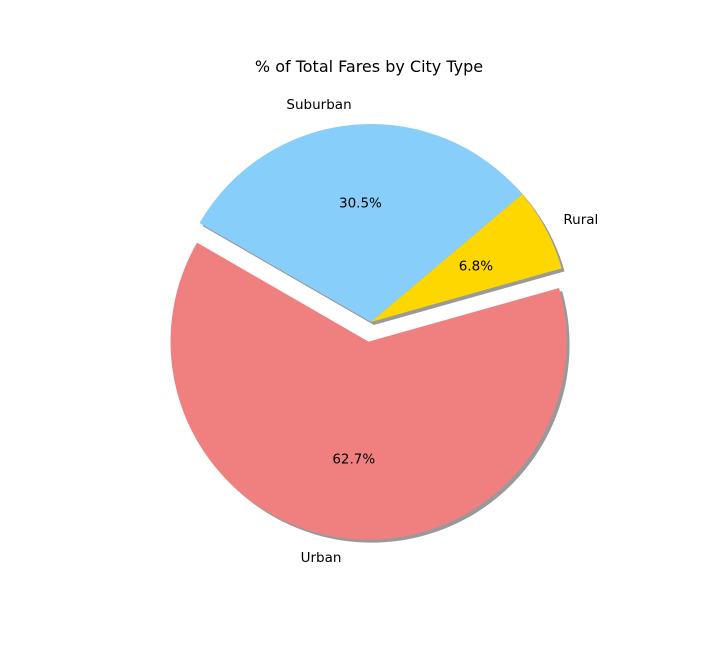 The width and height of the screenshot is (720, 648). I want to click on pie-slice-suburban, so click(361, 222).